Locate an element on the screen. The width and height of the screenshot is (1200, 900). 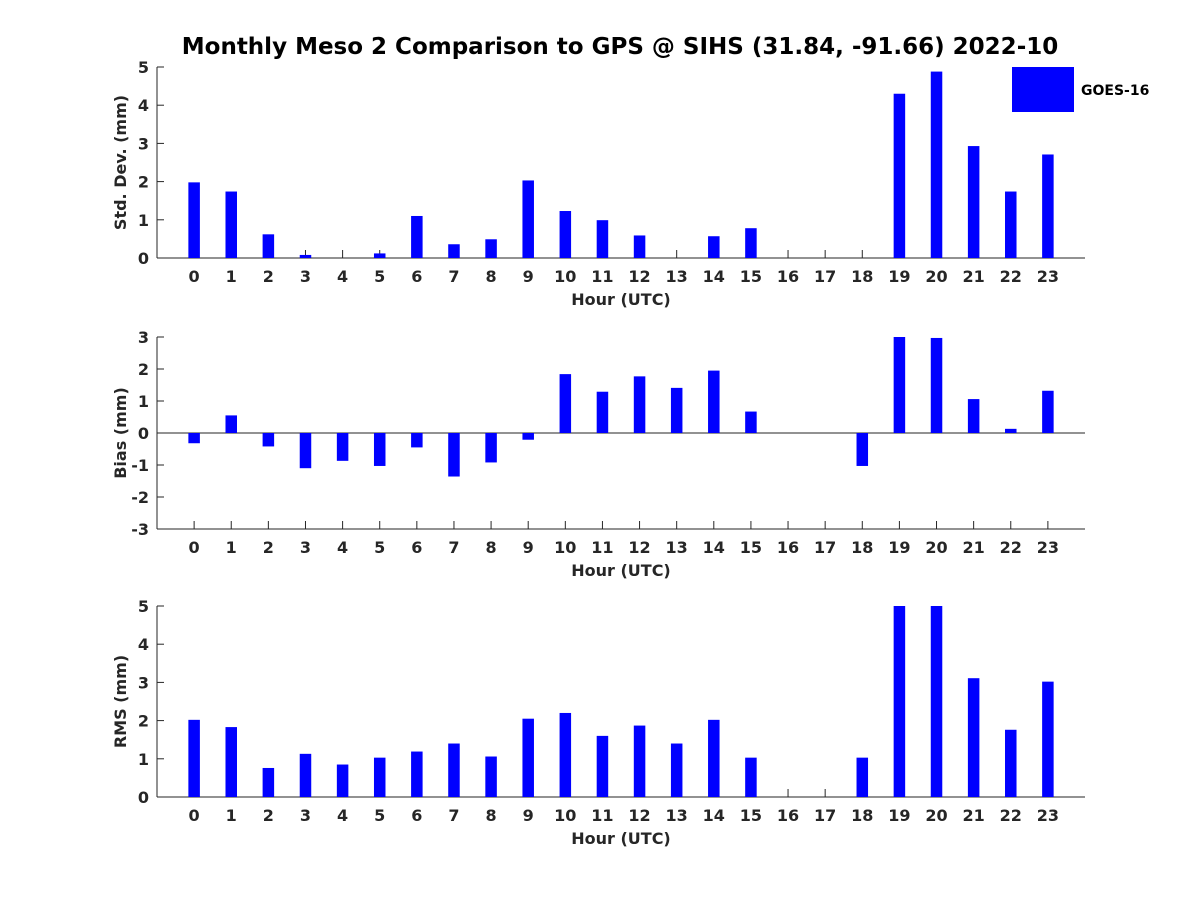
y-tick-label: 2 is located at coordinates (143, 182).